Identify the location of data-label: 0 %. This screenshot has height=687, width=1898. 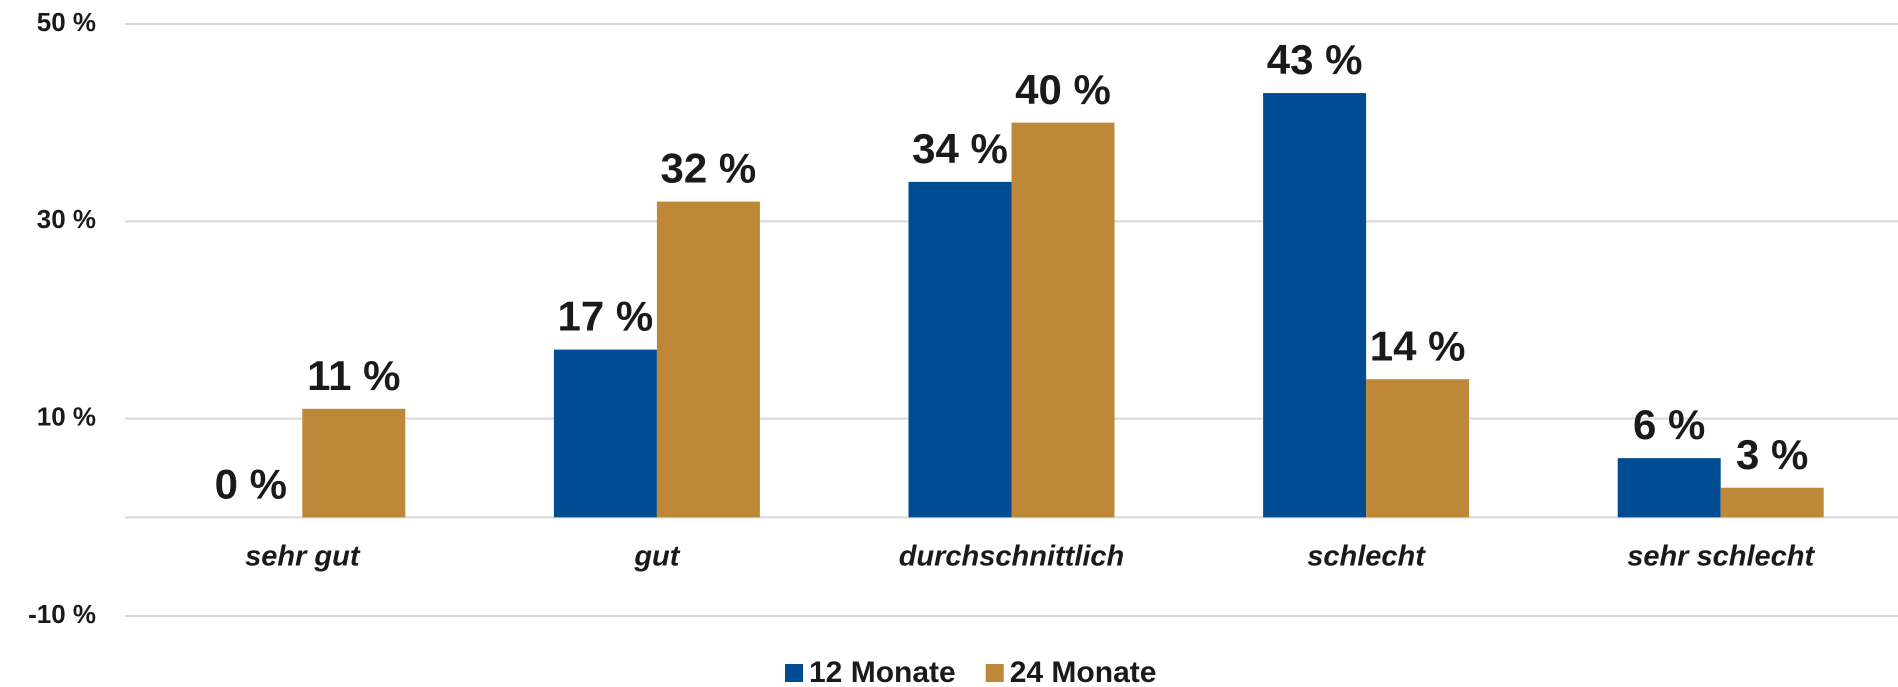
(251, 483).